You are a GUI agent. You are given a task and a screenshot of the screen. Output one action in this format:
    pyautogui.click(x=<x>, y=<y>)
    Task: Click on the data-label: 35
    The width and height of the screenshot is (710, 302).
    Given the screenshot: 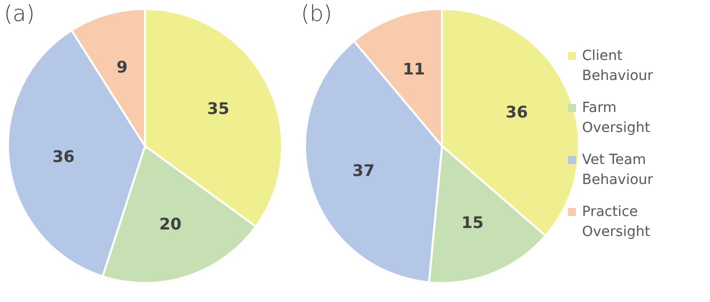 What is the action you would take?
    pyautogui.click(x=218, y=108)
    